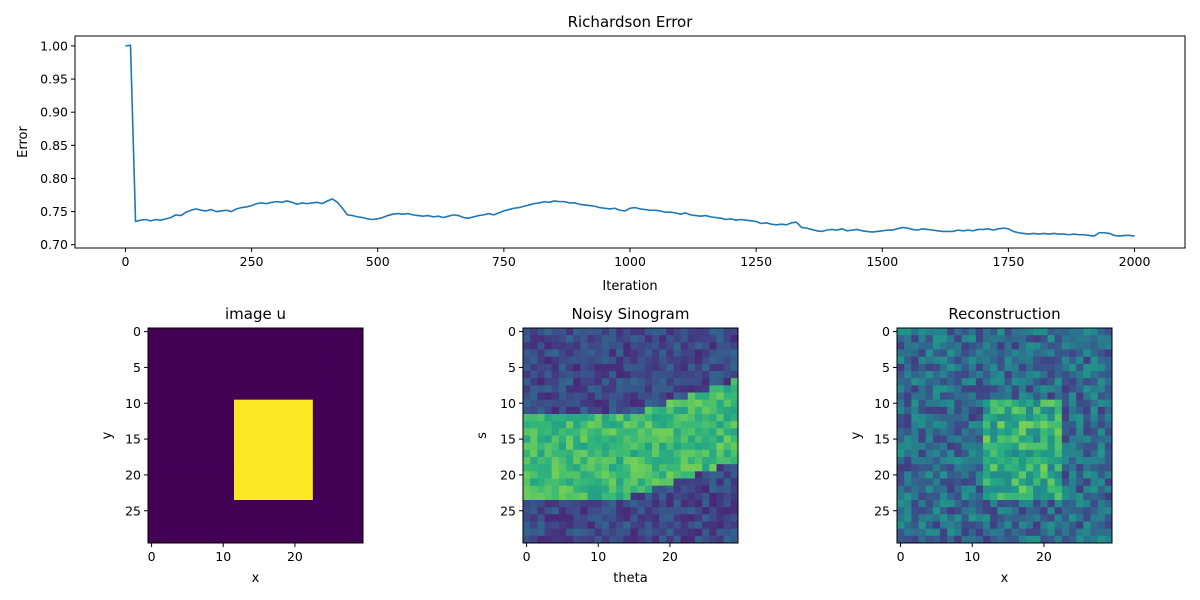 The image size is (1200, 600). I want to click on x-tick-label: 1000, so click(630, 261).